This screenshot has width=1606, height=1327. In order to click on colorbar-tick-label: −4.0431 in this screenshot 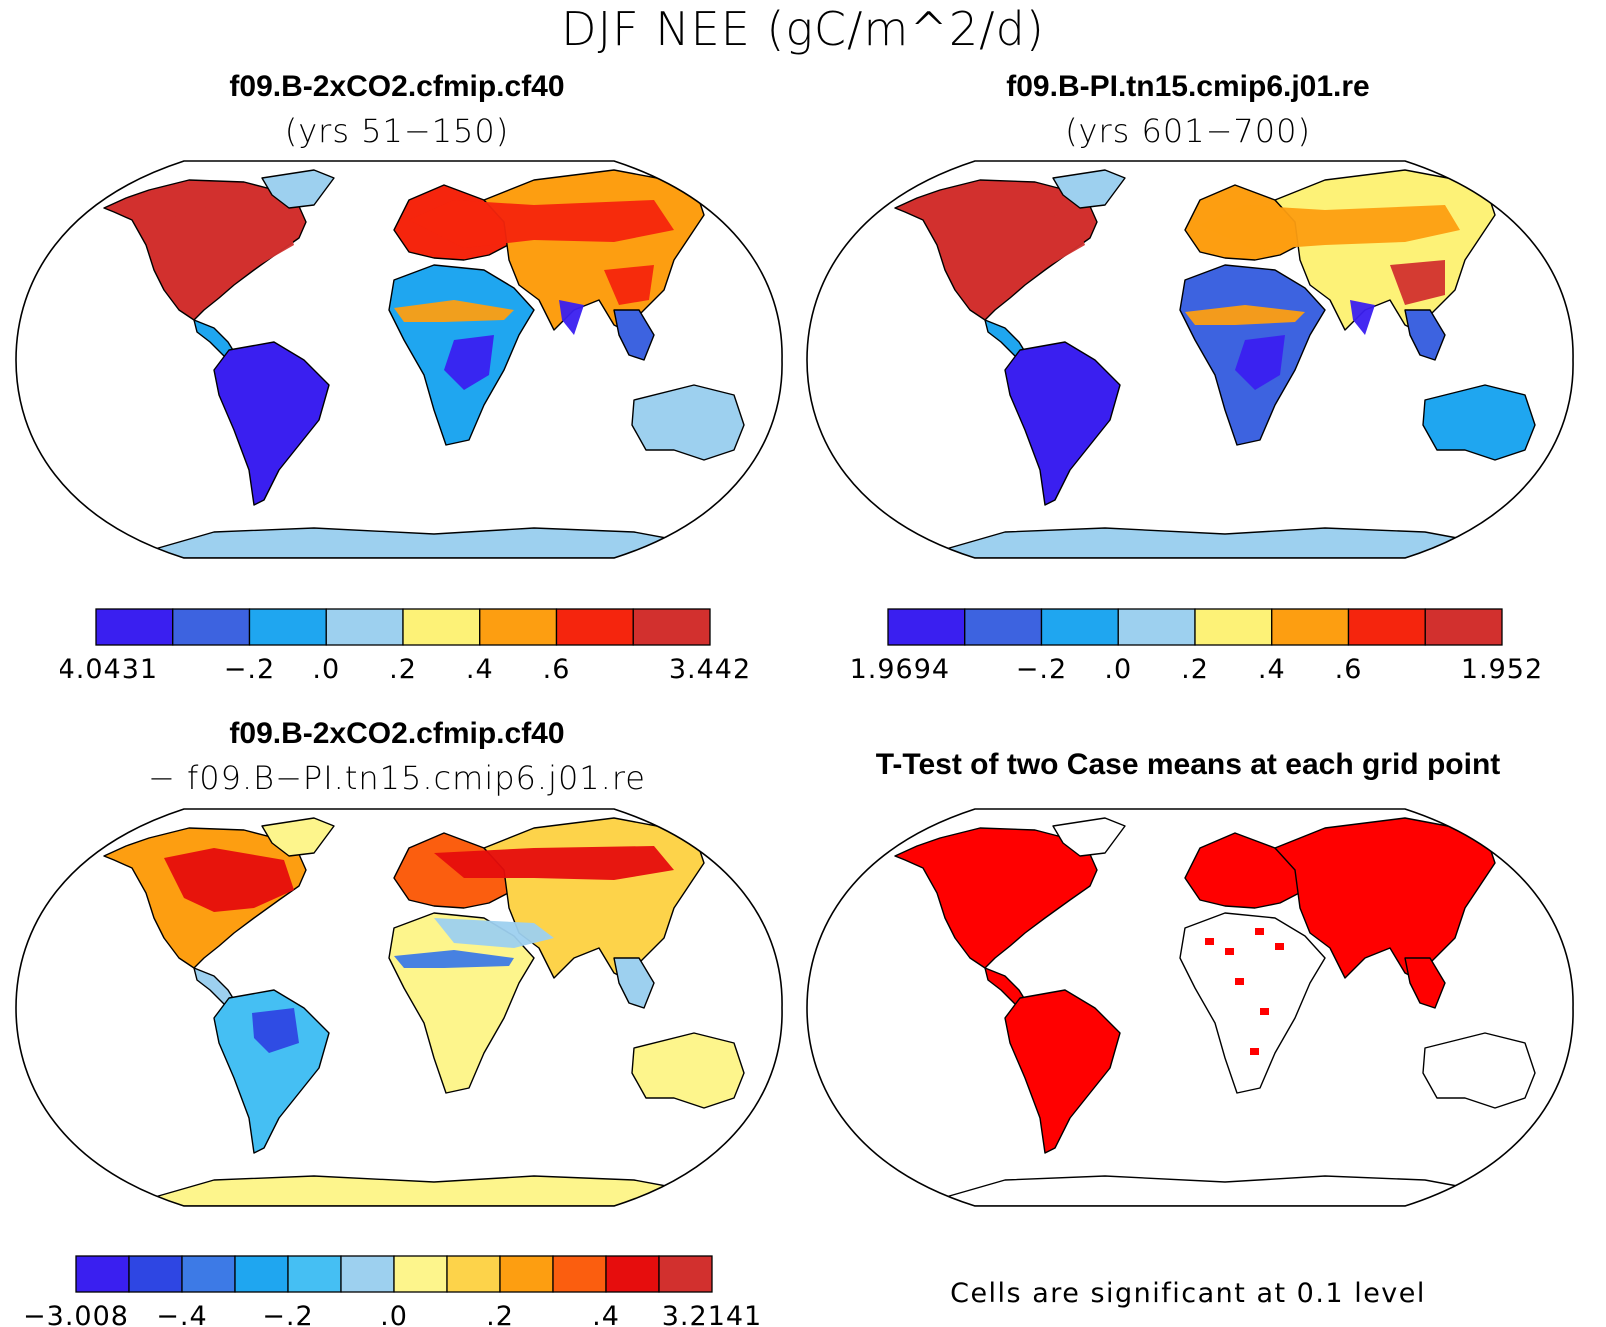, I will do `click(109, 669)`.